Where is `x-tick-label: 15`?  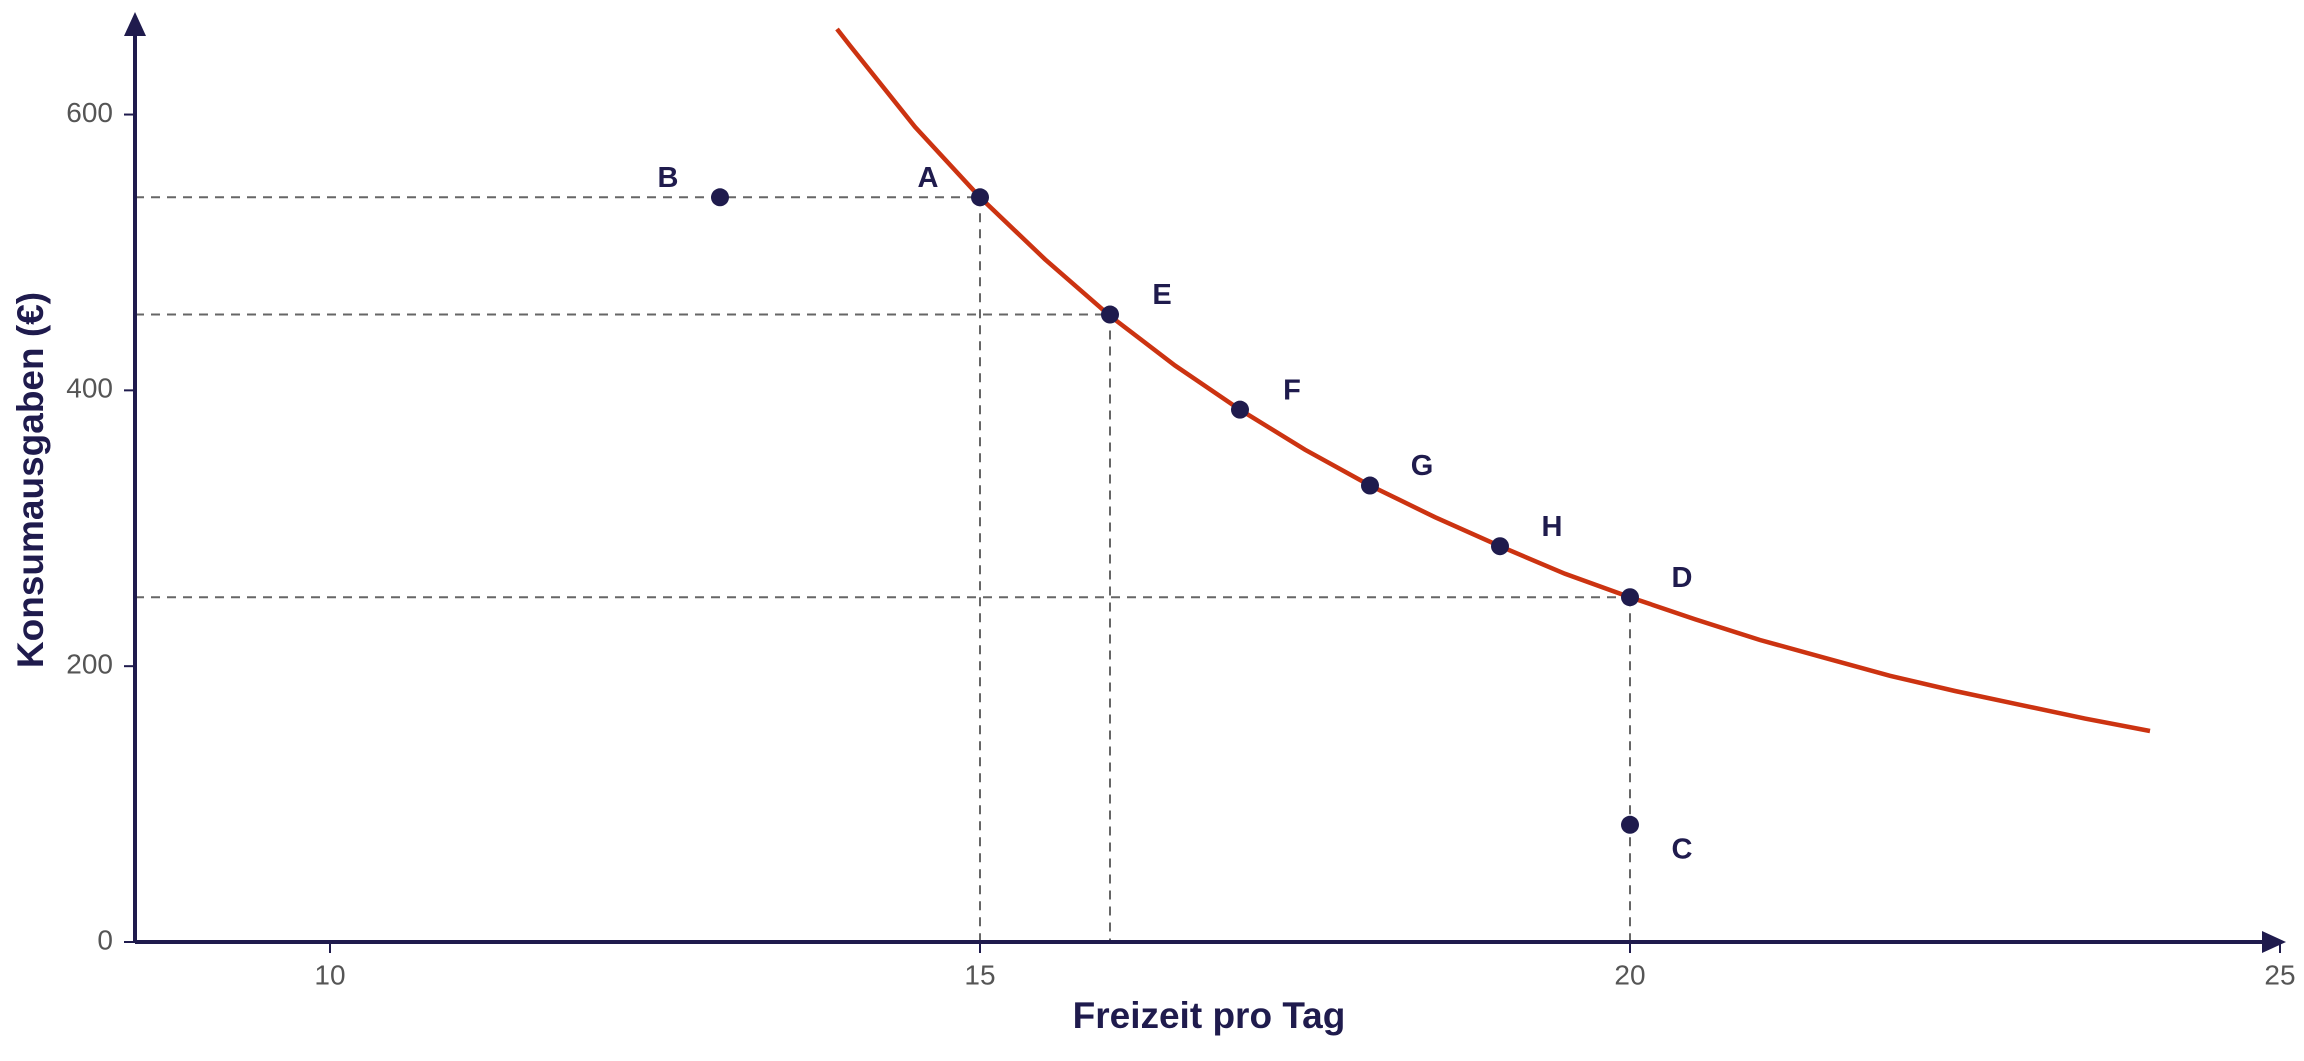 x-tick-label: 15 is located at coordinates (979, 974).